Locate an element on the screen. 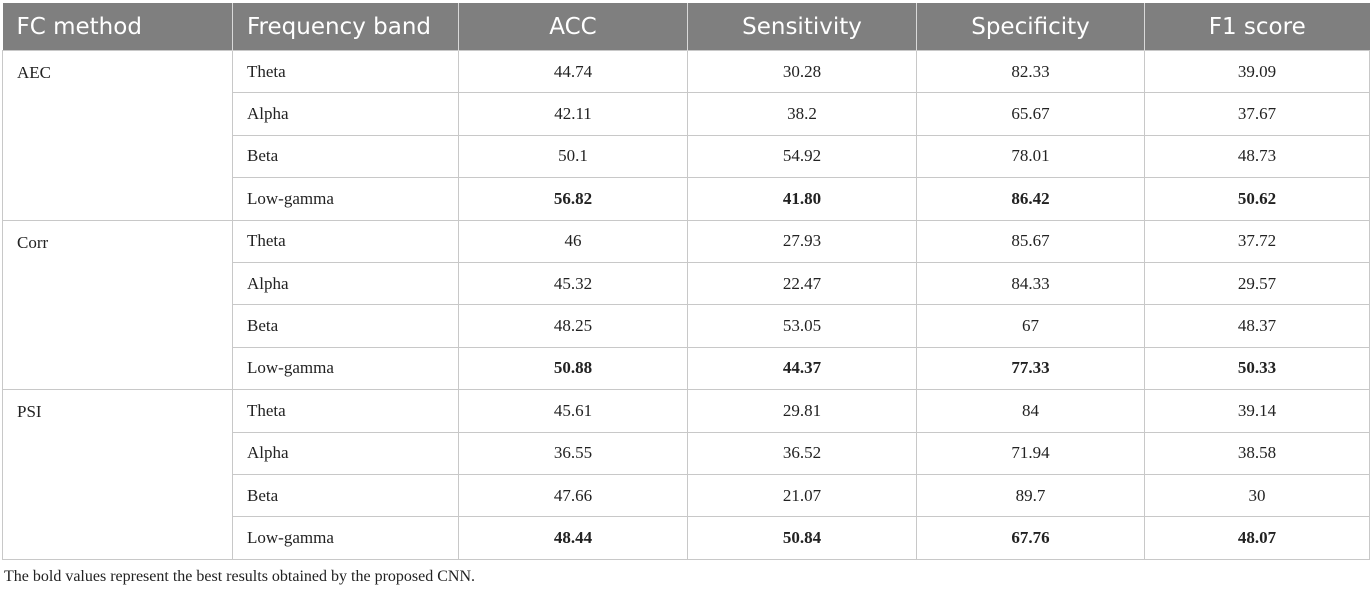  acc-cell: 36.55 is located at coordinates (573, 453).